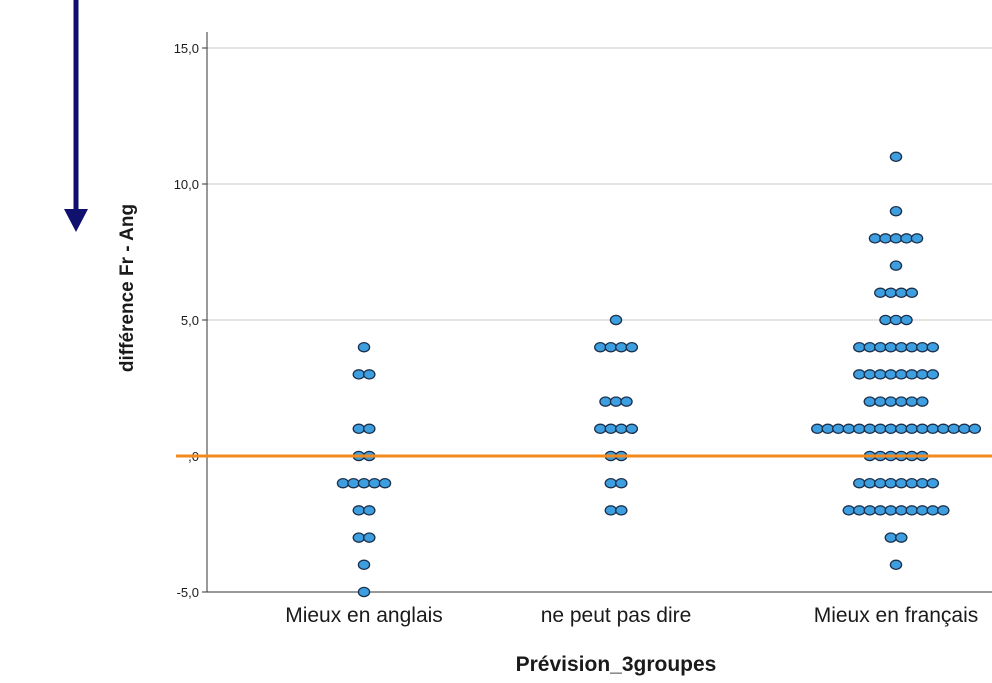  Describe the element at coordinates (188, 592) in the screenshot. I see `y-tick-label: -5,0` at that location.